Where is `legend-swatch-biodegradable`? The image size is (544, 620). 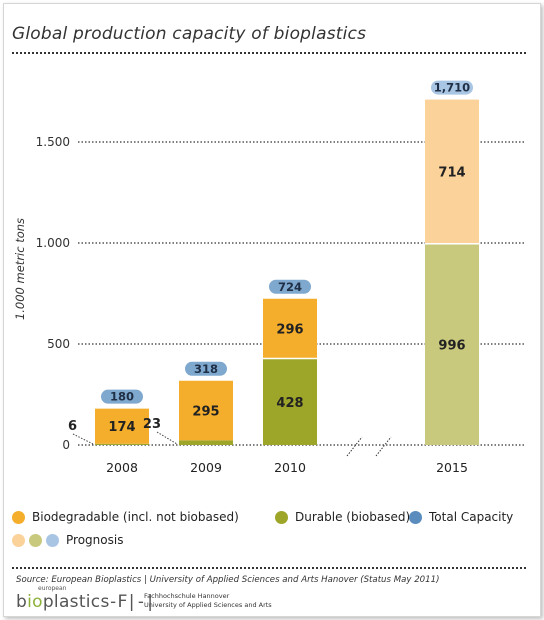
legend-swatch-biodegradable is located at coordinates (18, 517).